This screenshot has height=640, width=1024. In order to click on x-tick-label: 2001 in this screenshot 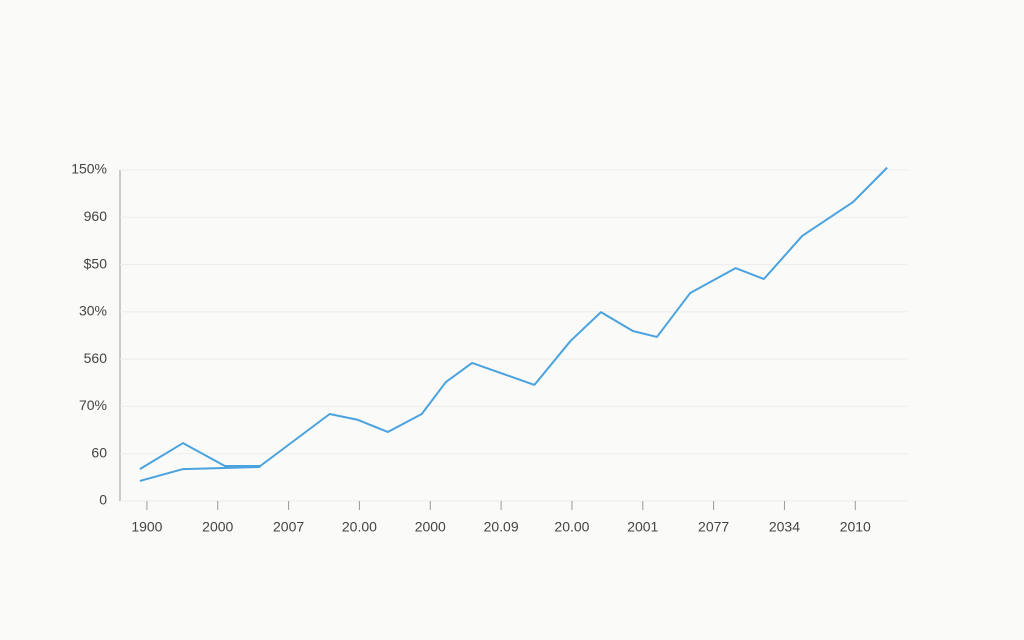, I will do `click(642, 527)`.